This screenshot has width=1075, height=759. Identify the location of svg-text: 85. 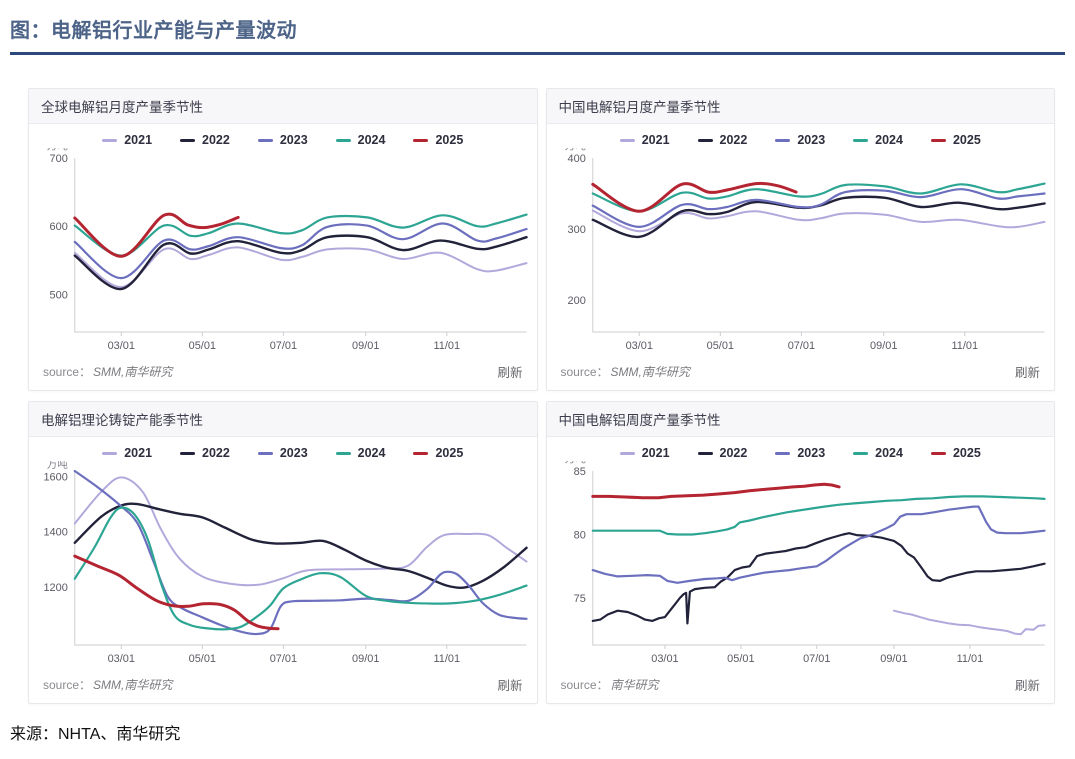
(579, 472).